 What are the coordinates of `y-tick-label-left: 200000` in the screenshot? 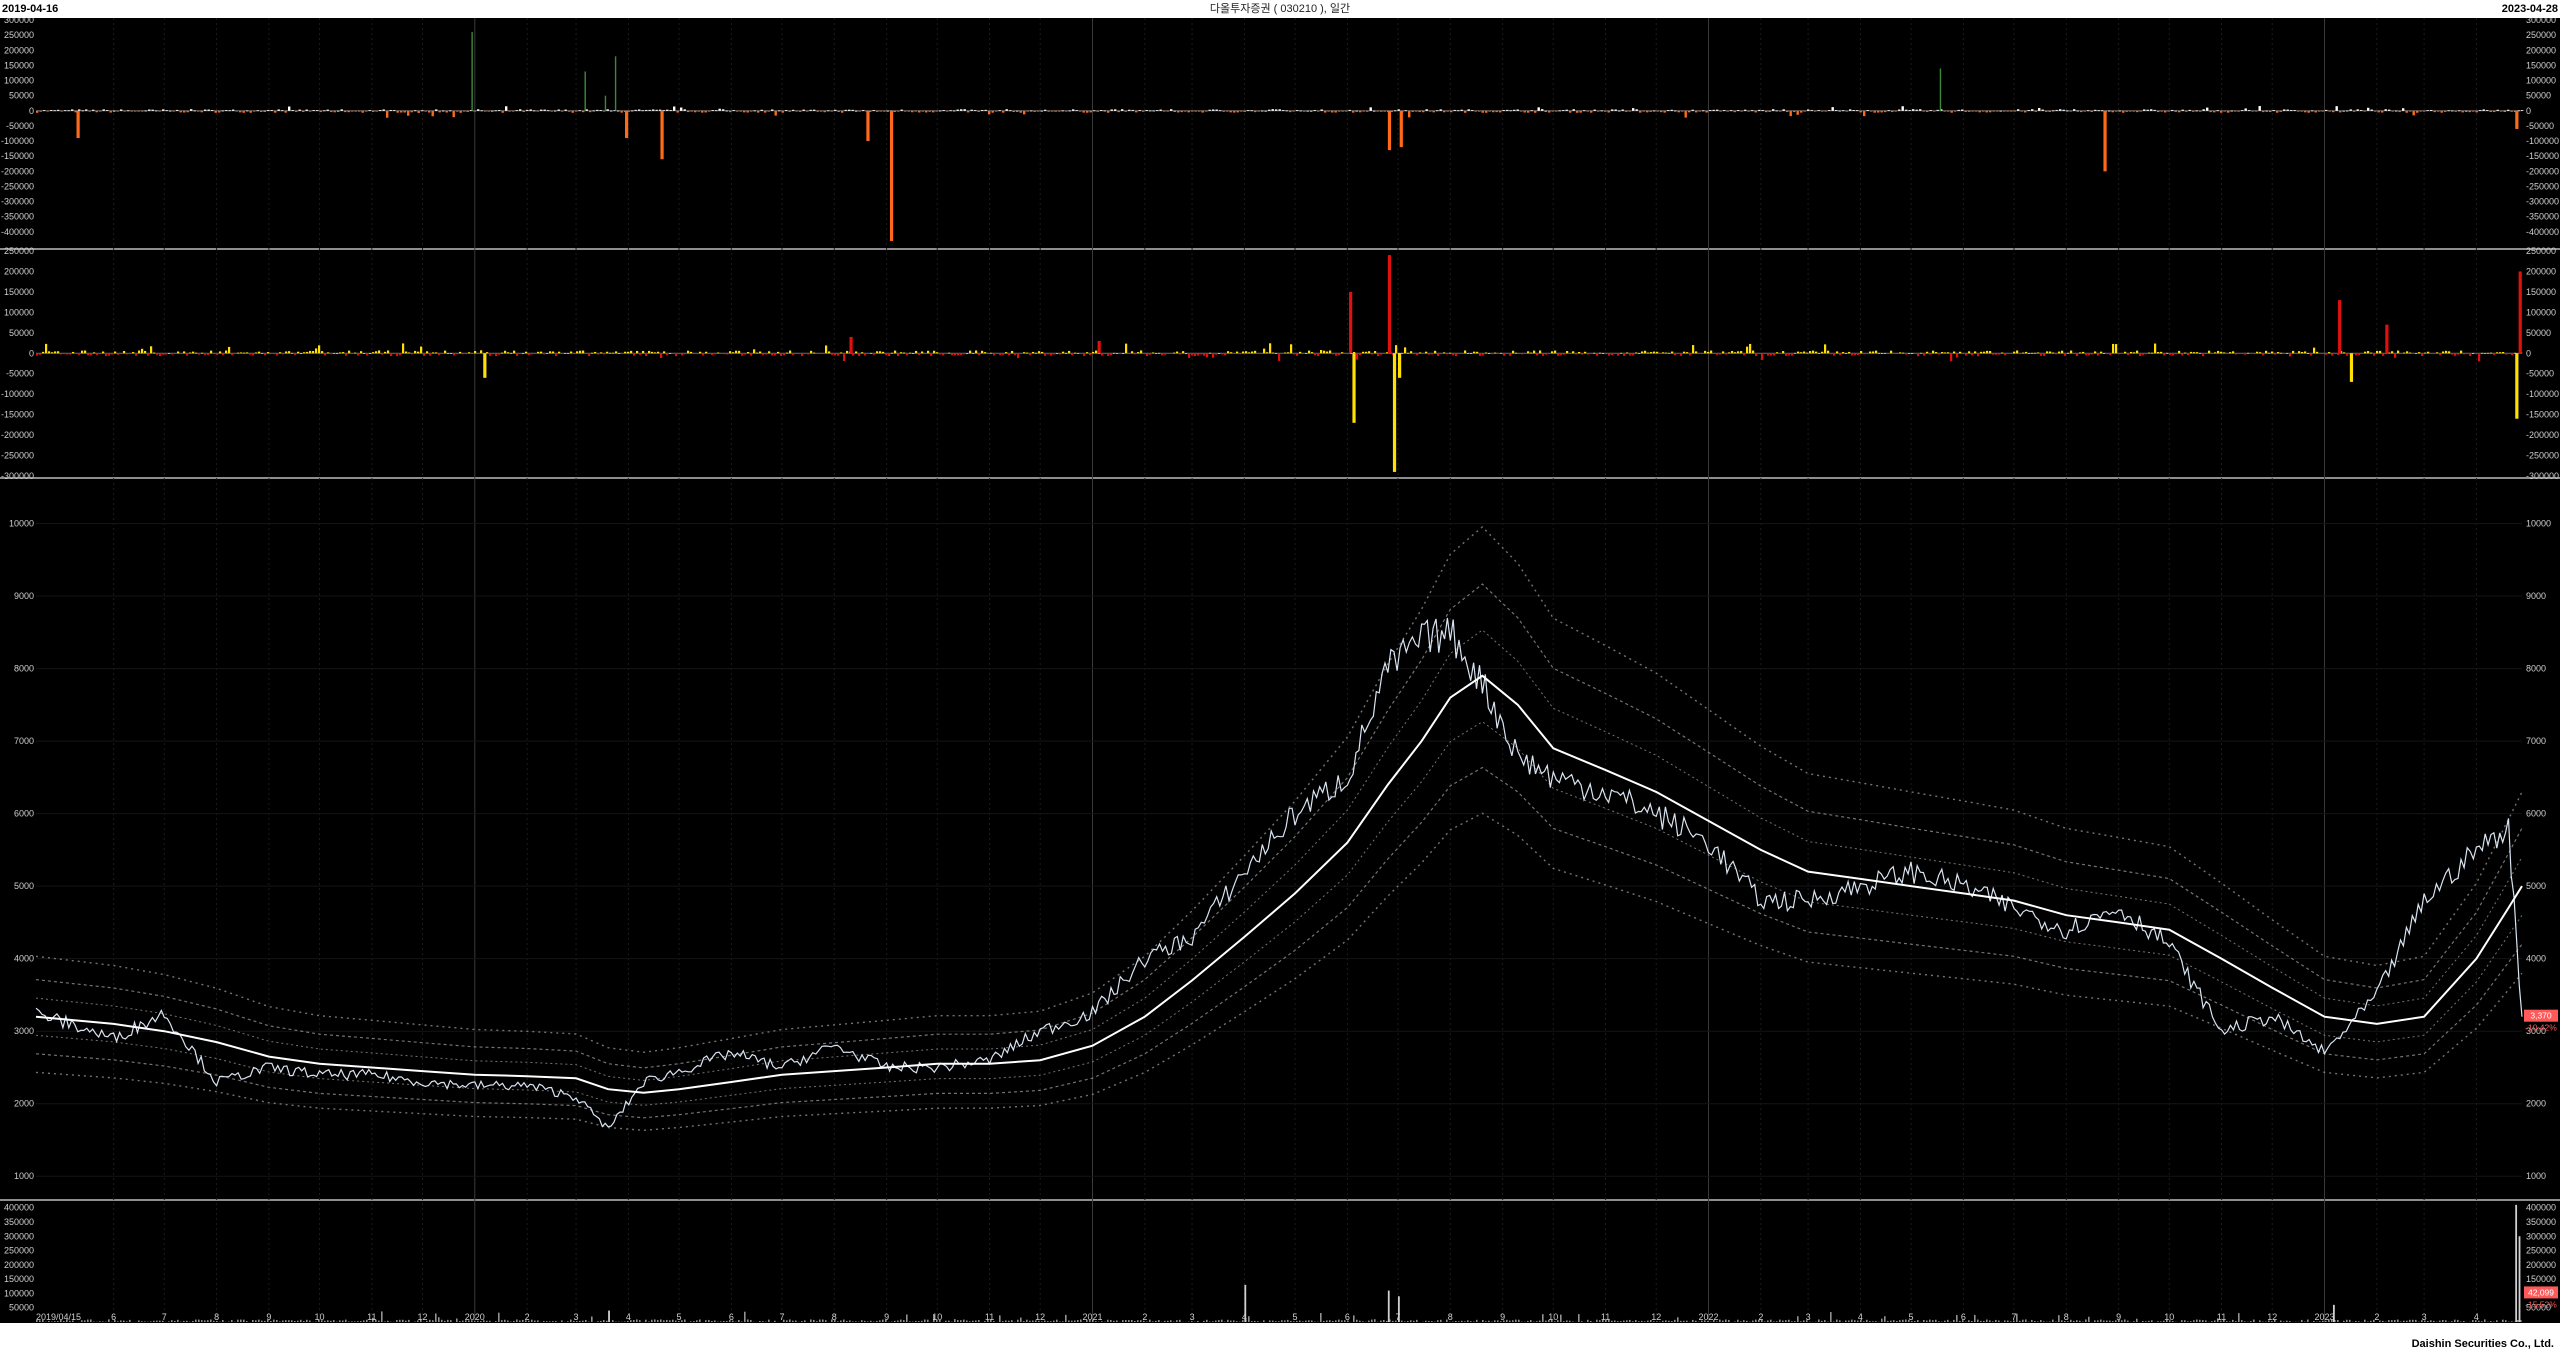 It's located at (19, 271).